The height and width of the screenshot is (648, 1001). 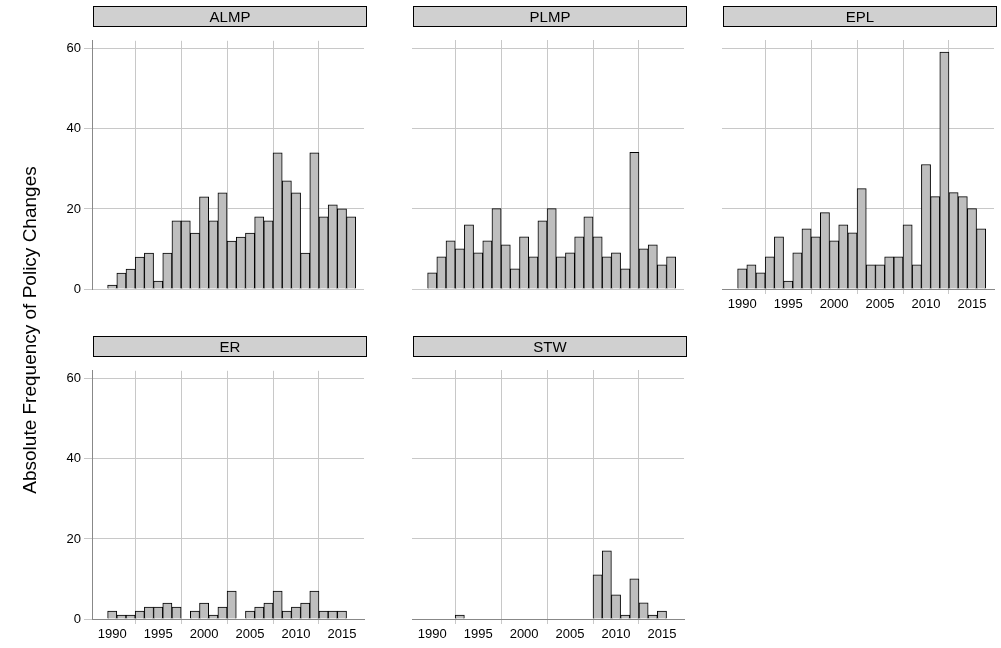 What do you see at coordinates (230, 346) in the screenshot?
I see `chart-title: ER` at bounding box center [230, 346].